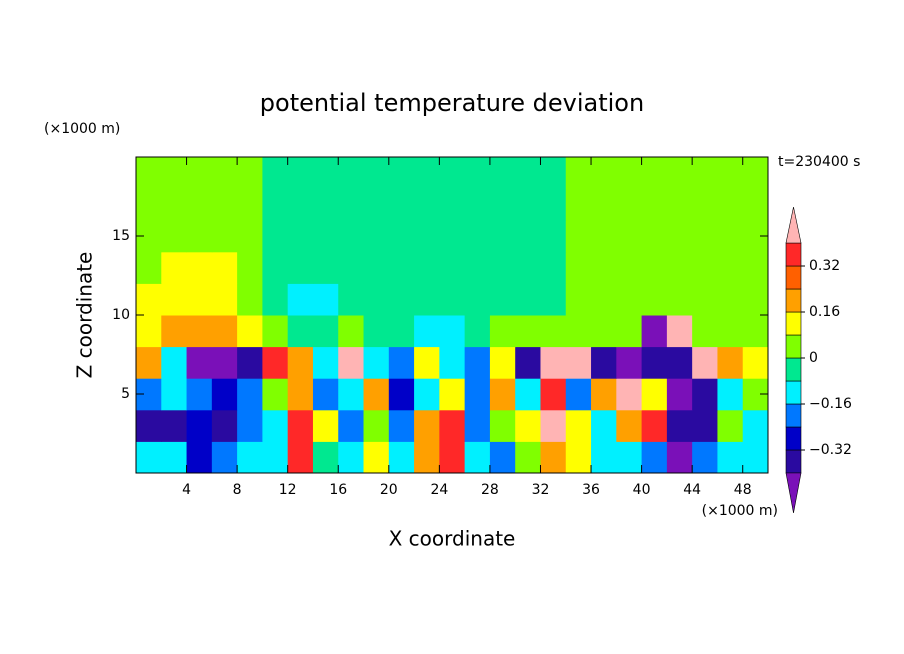  I want to click on colorbar-tick-label: 0, so click(813, 358).